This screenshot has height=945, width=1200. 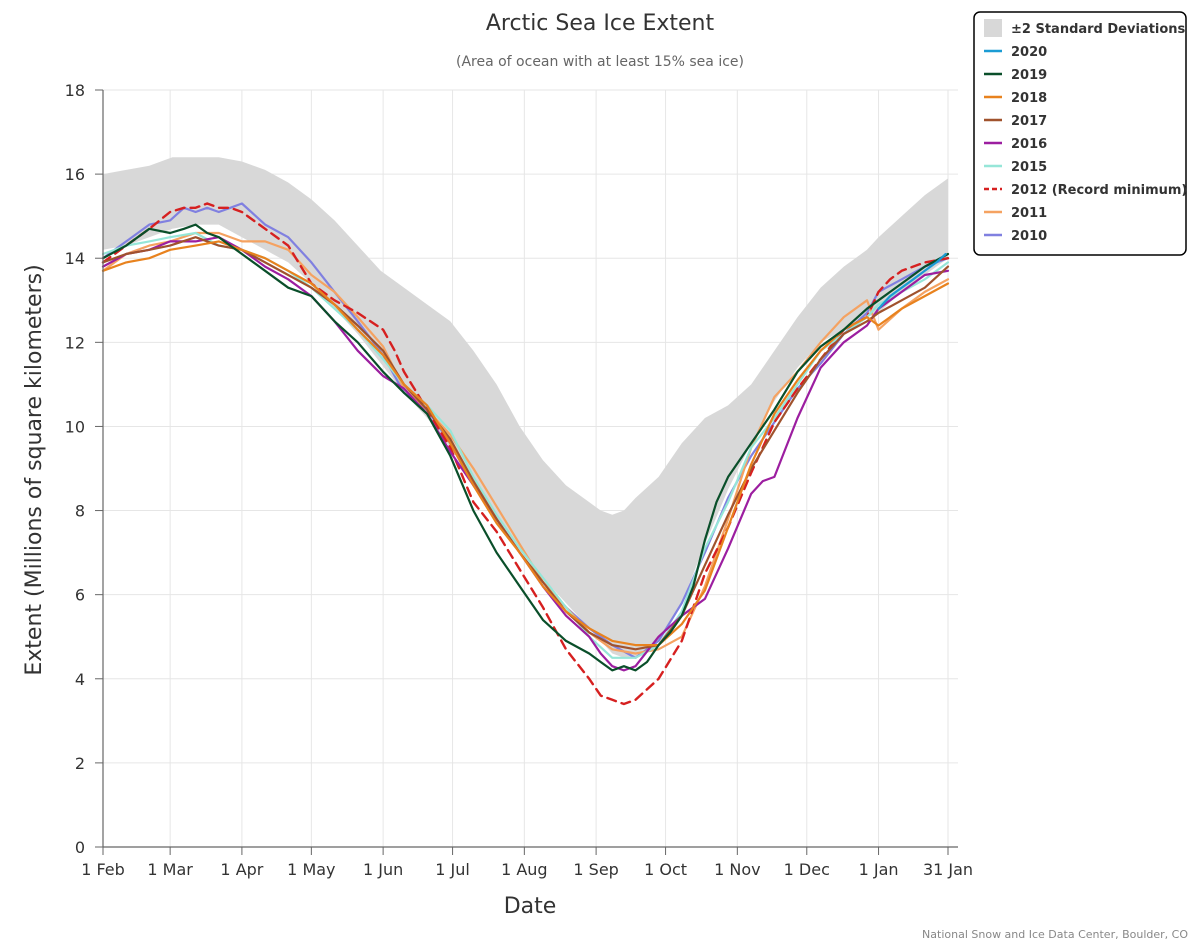 I want to click on x-axis-label: Date, so click(x=530, y=906).